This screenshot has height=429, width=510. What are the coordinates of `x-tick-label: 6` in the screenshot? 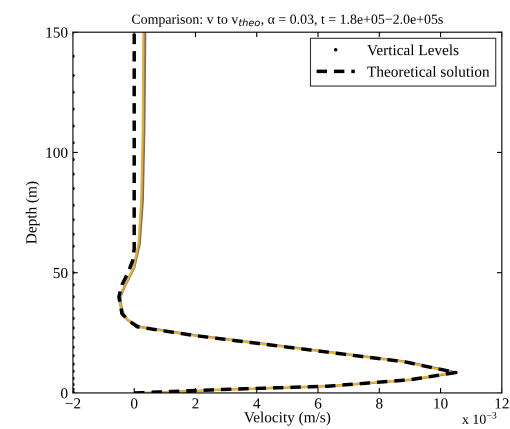 It's located at (318, 403).